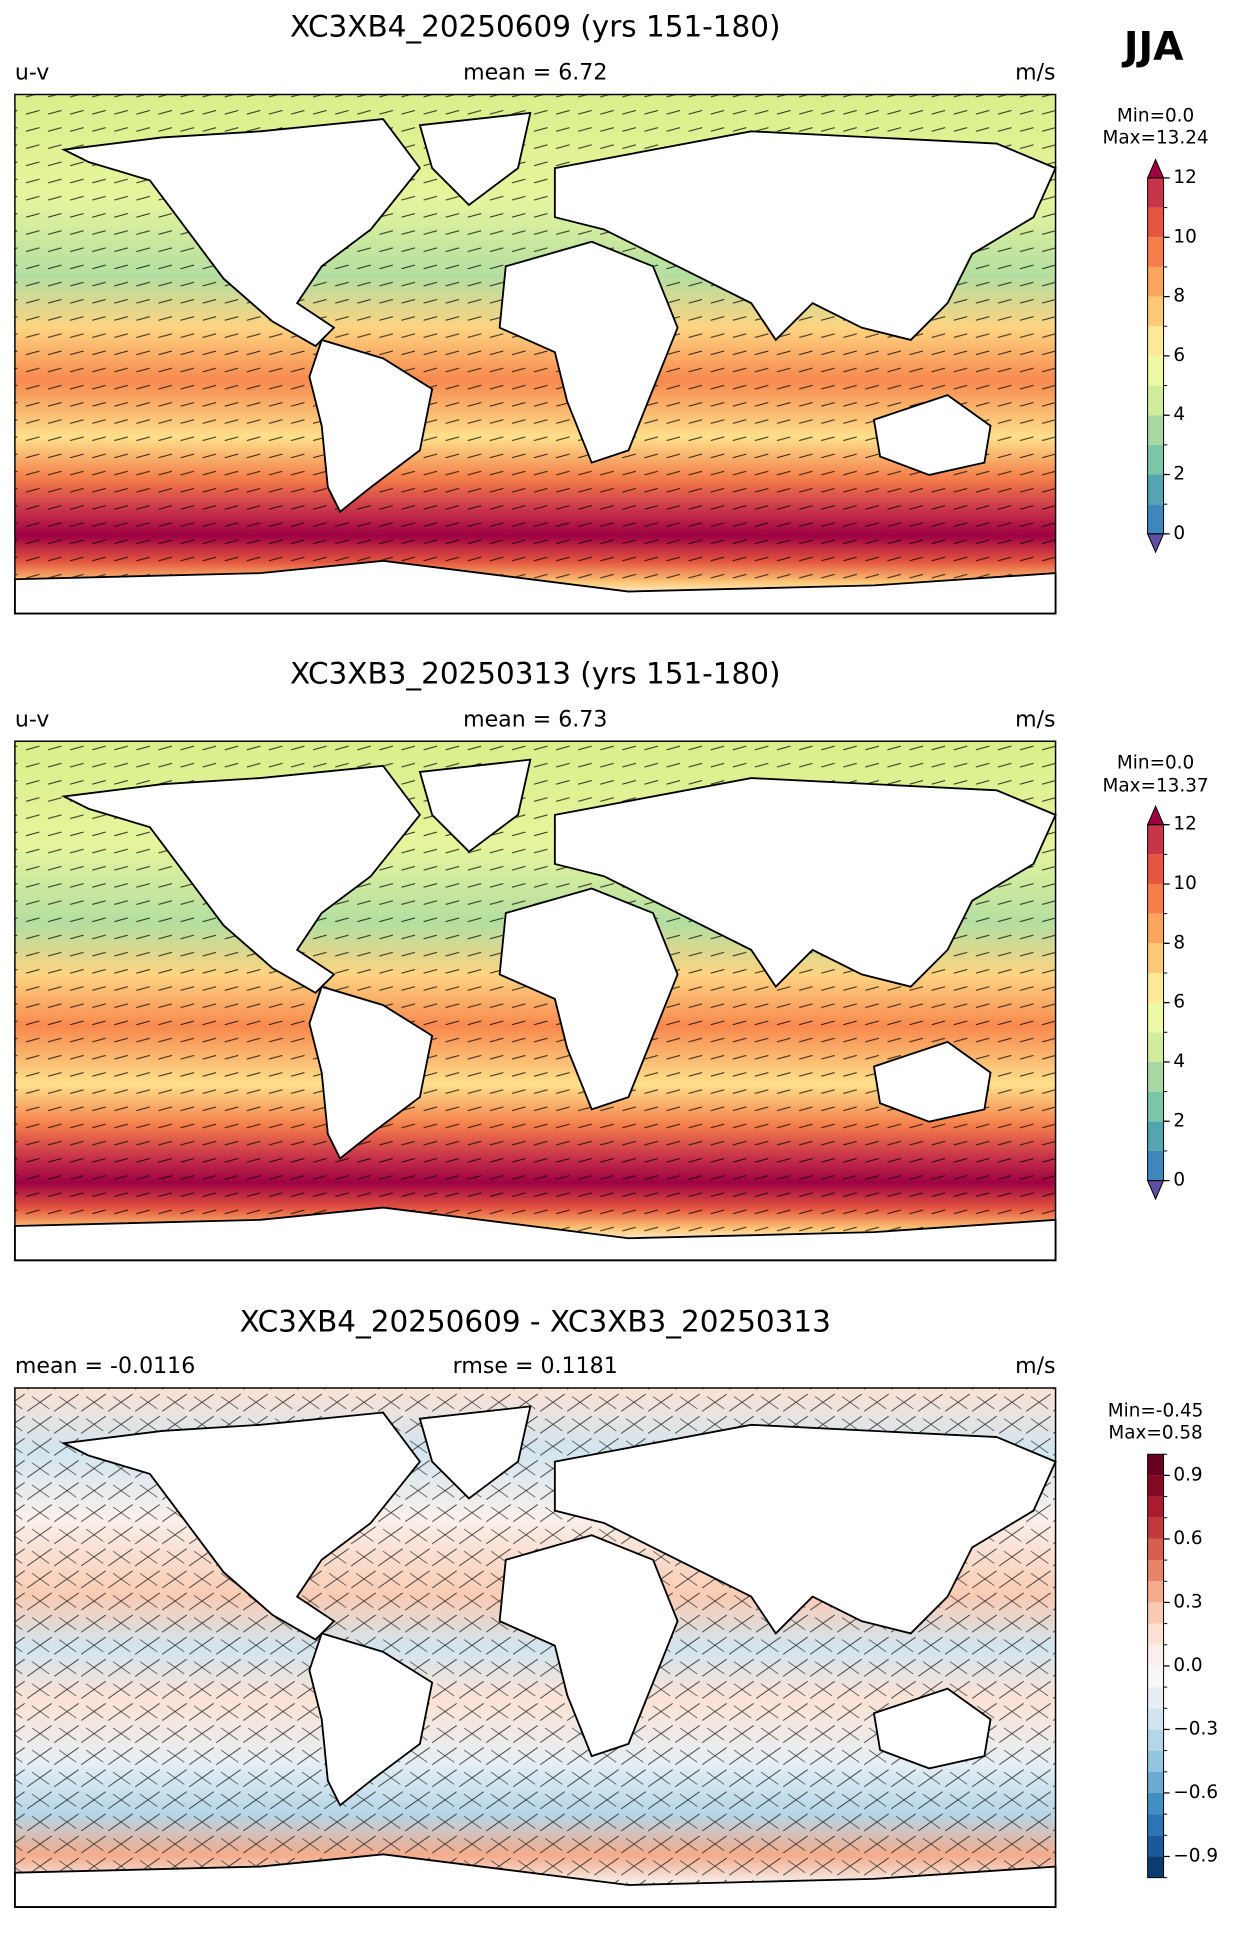 This screenshot has height=1939, width=1257. I want to click on panel-center-label: mean = 6.72, so click(535, 73).